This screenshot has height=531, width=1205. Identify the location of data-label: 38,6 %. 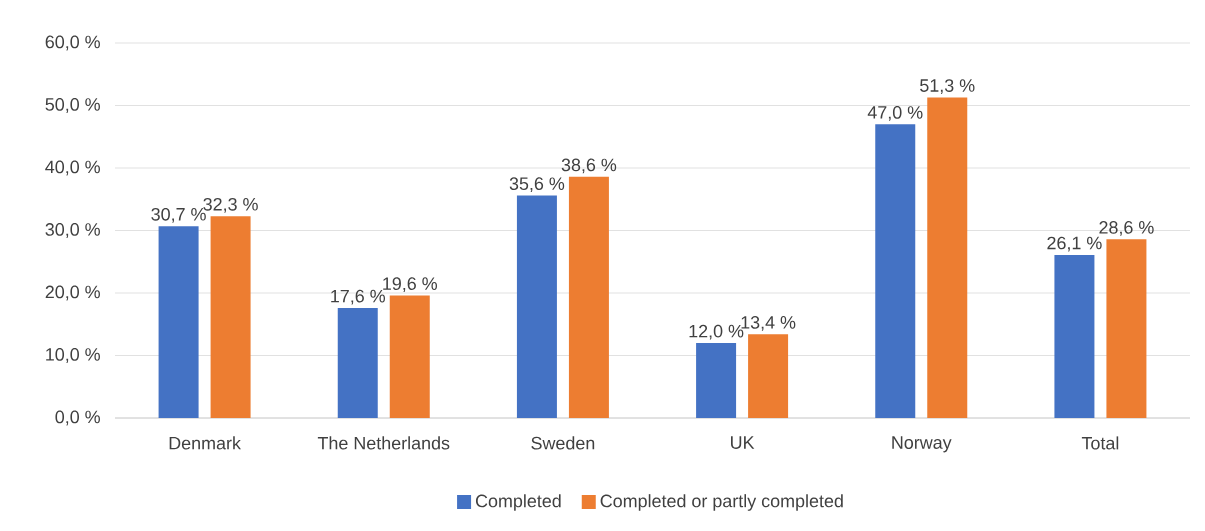
(589, 166).